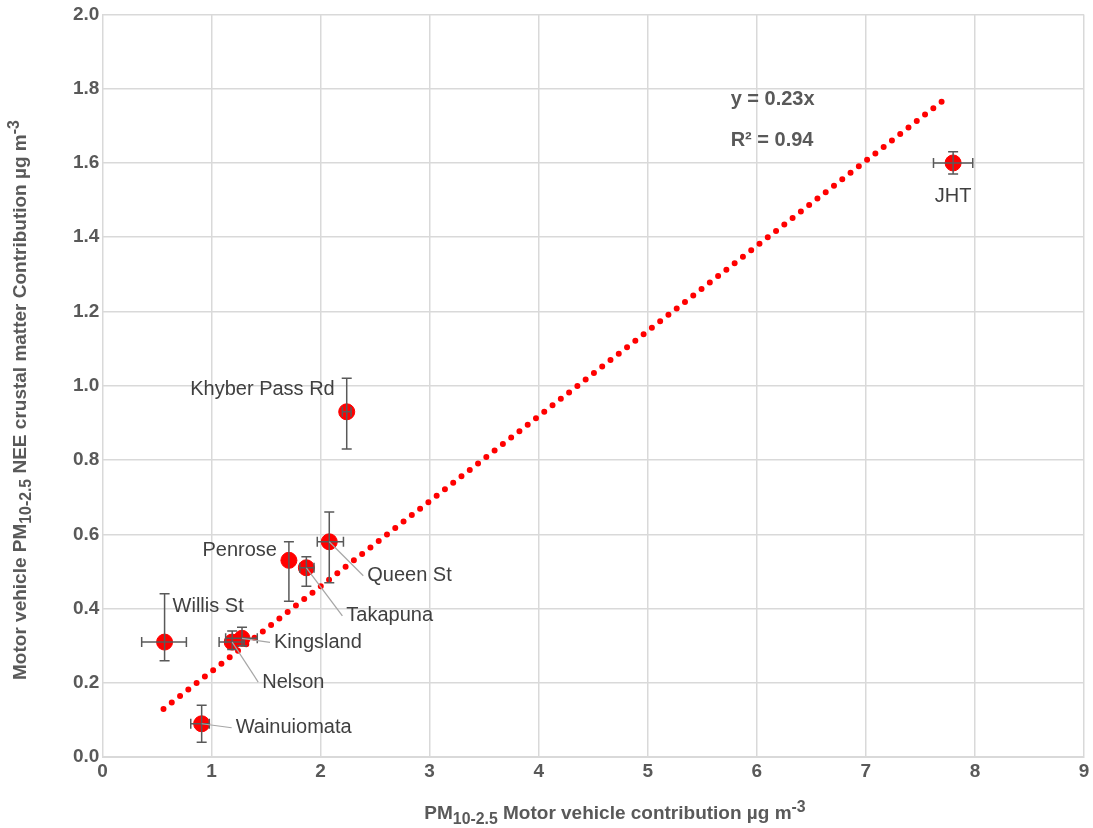 This screenshot has height=828, width=1093. What do you see at coordinates (86, 13) in the screenshot?
I see `y-tick-label: 2.0` at bounding box center [86, 13].